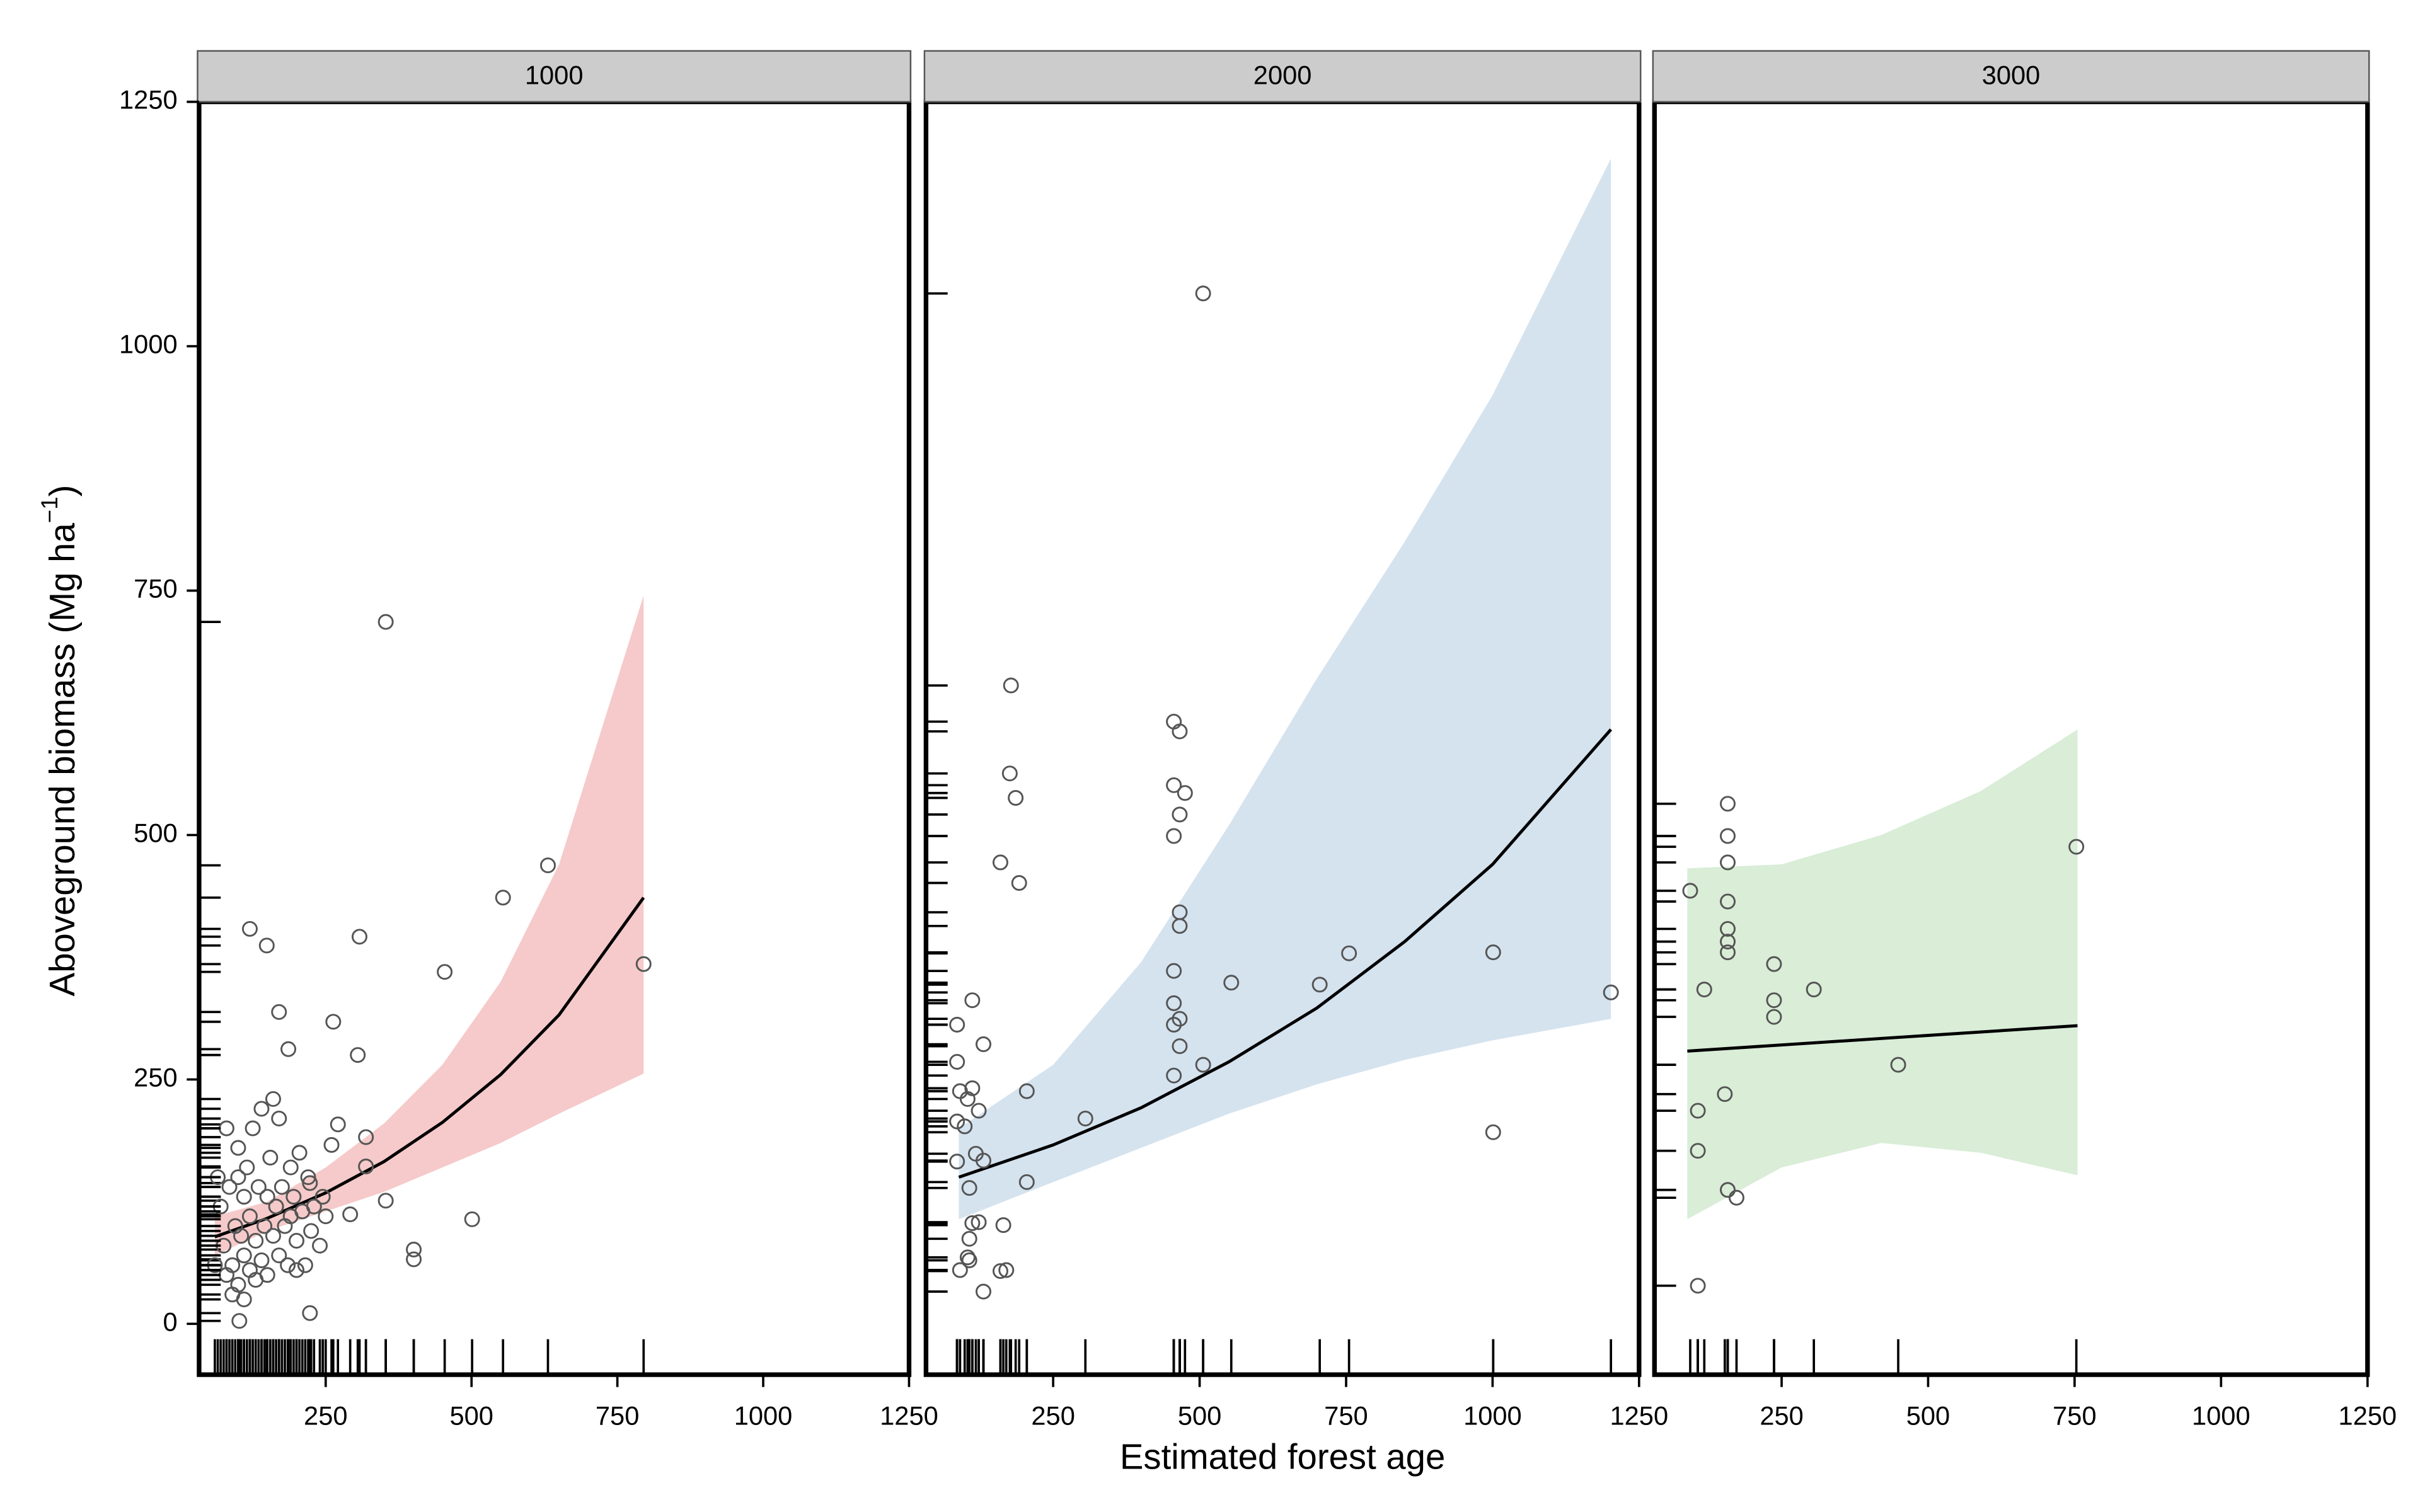 This screenshot has height=1512, width=2420. What do you see at coordinates (554, 74) in the screenshot?
I see `strip-label: 1000` at bounding box center [554, 74].